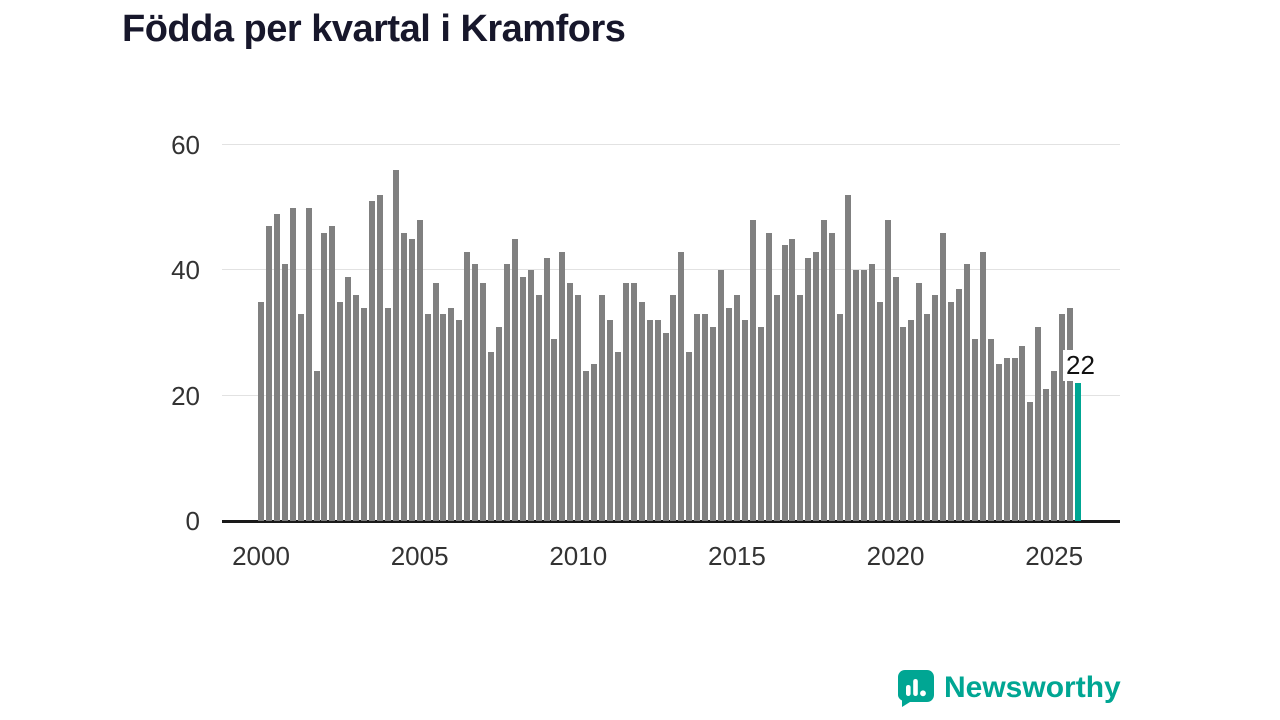 This screenshot has width=1280, height=720. Describe the element at coordinates (419, 556) in the screenshot. I see `x-axis-tick-label: 2005` at that location.